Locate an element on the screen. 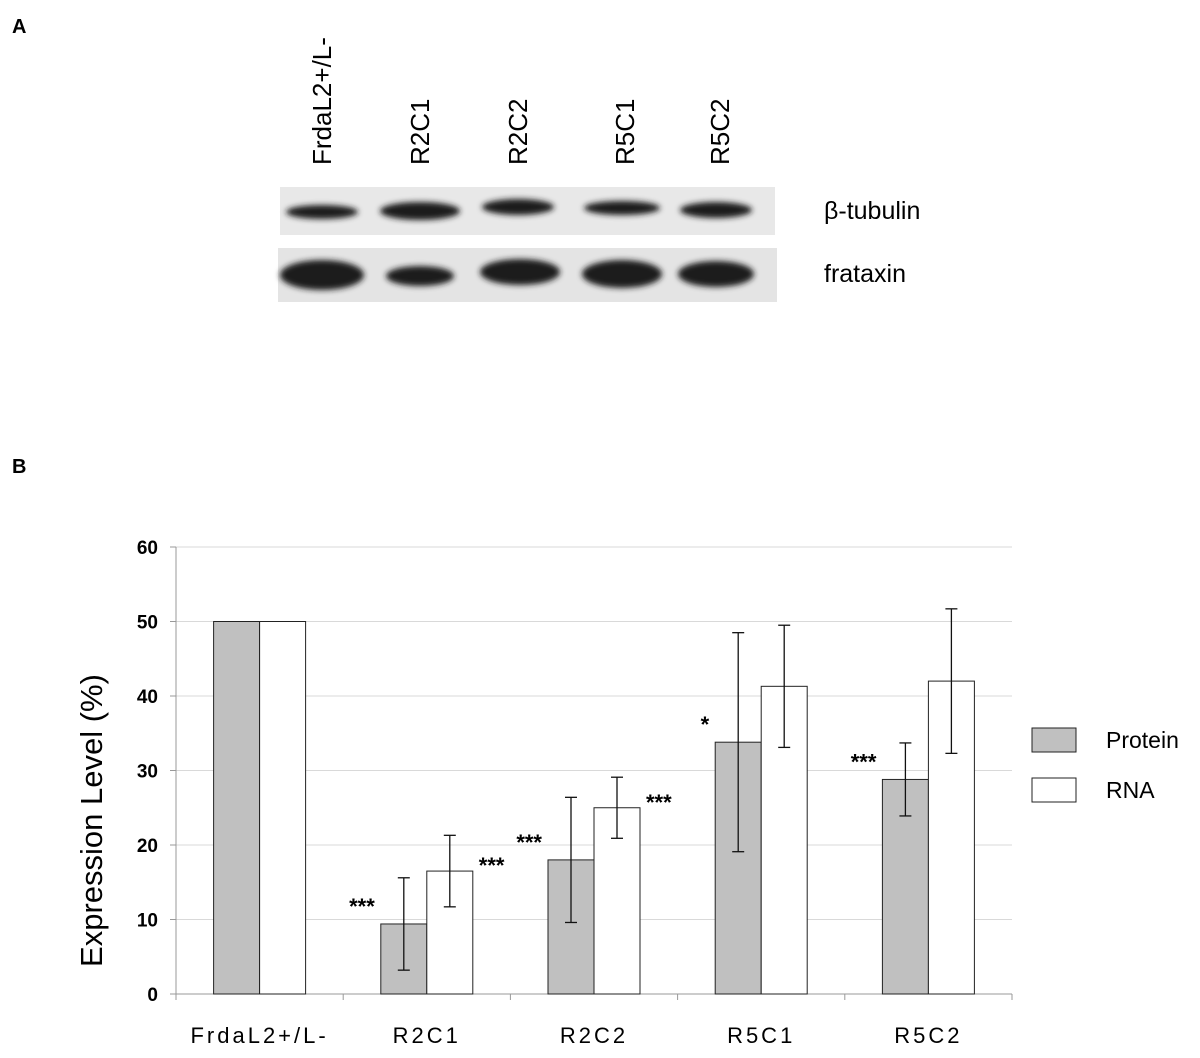  x-tick-label: R2C1 is located at coordinates (427, 1035).